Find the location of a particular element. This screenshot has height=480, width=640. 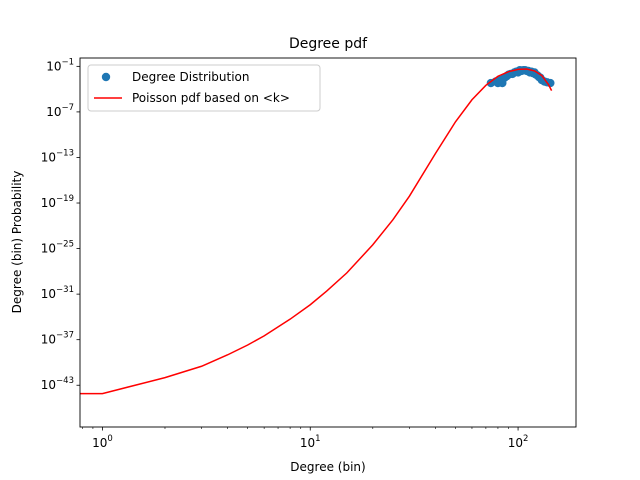

y-tick-label: 10⁻¹⁹ is located at coordinates (57, 202).